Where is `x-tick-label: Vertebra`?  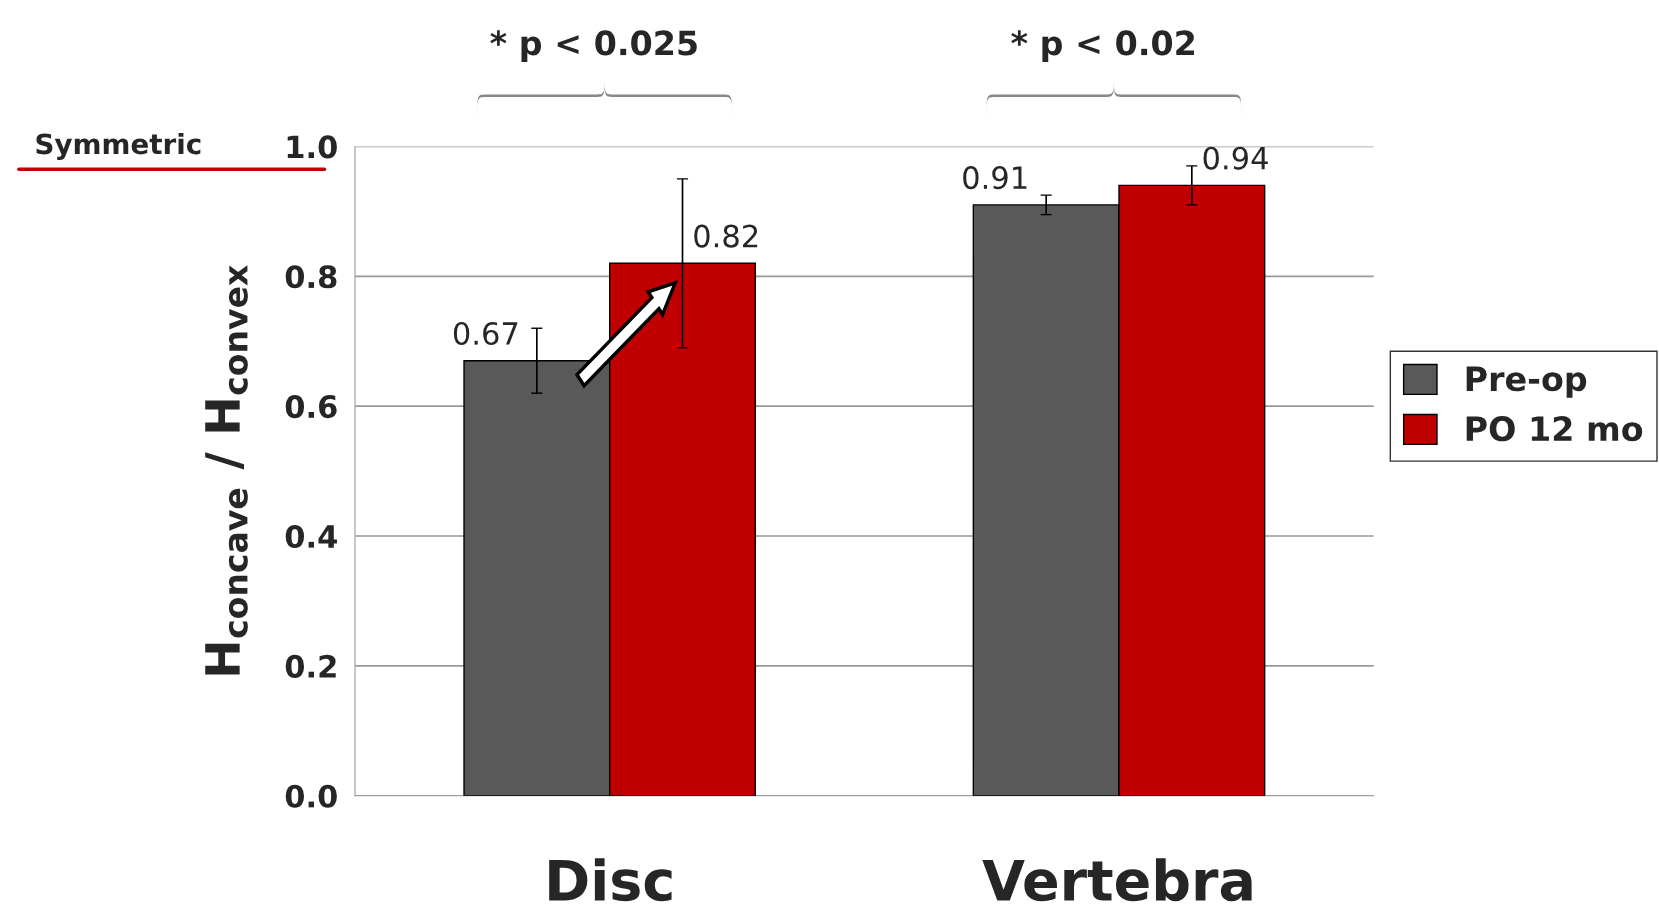
x-tick-label: Vertebra is located at coordinates (1117, 880).